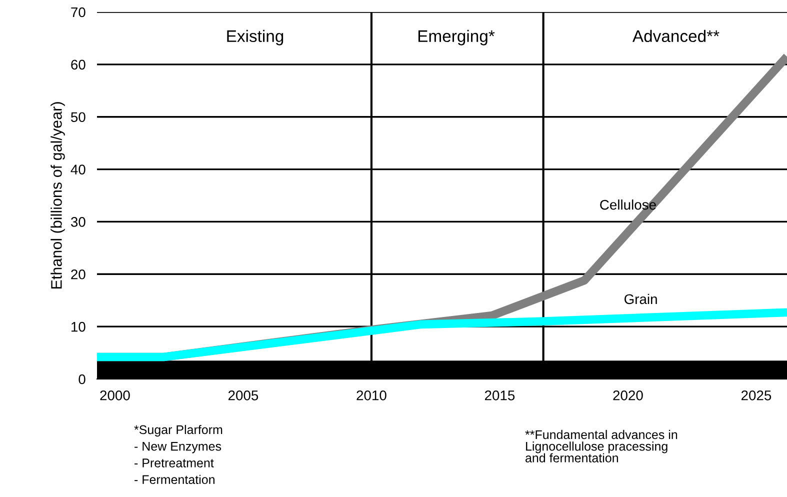 This screenshot has height=497, width=787. Describe the element at coordinates (178, 454) in the screenshot. I see `text: *Sugar Plarform - New Enzymes - Pretreatment - Fermentation` at that location.